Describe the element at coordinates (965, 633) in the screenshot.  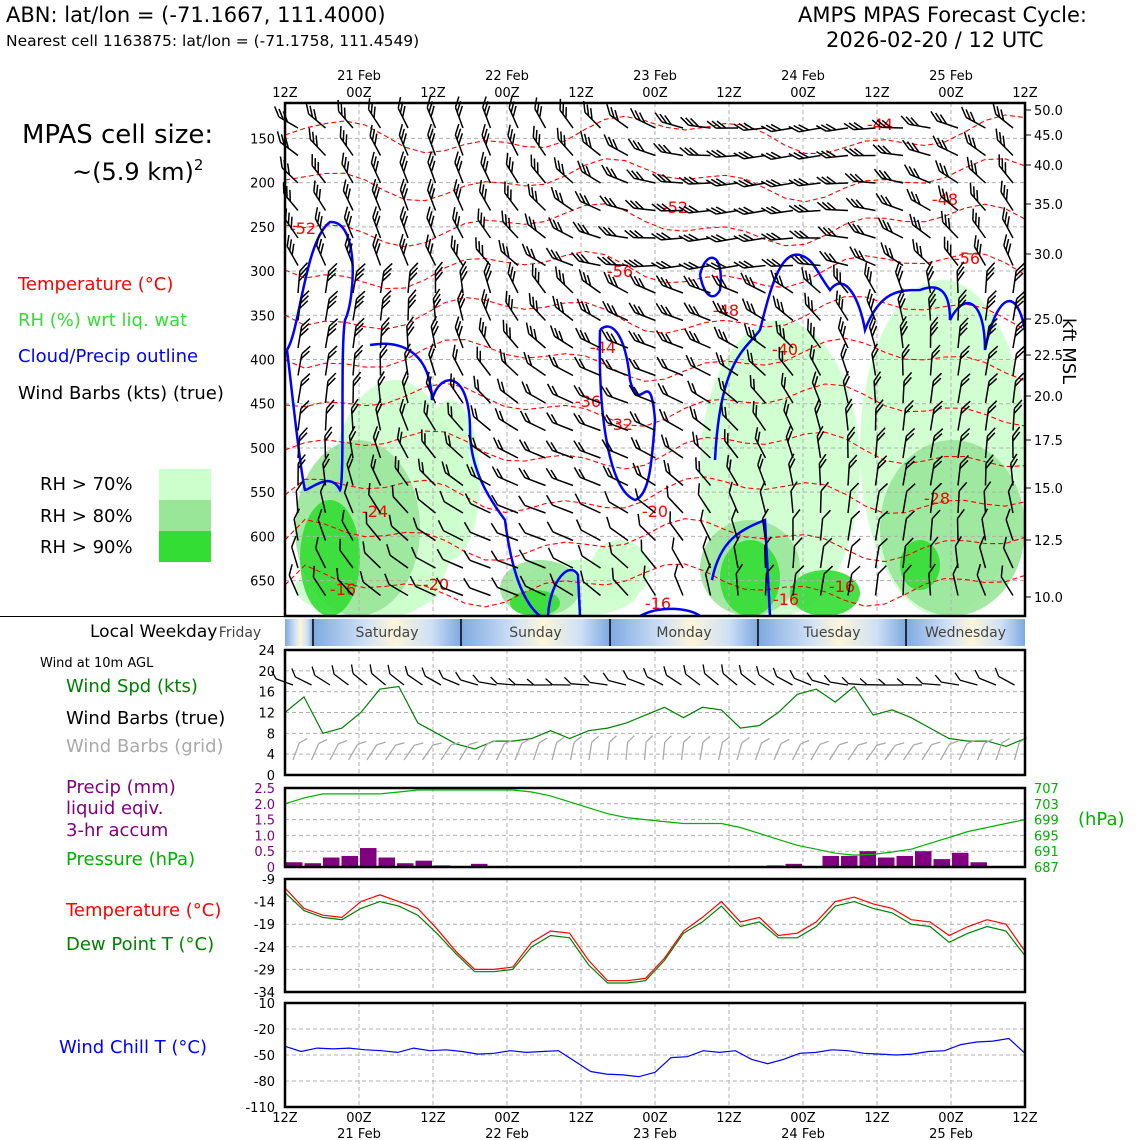
I see `weekday-label: Wednesday` at that location.